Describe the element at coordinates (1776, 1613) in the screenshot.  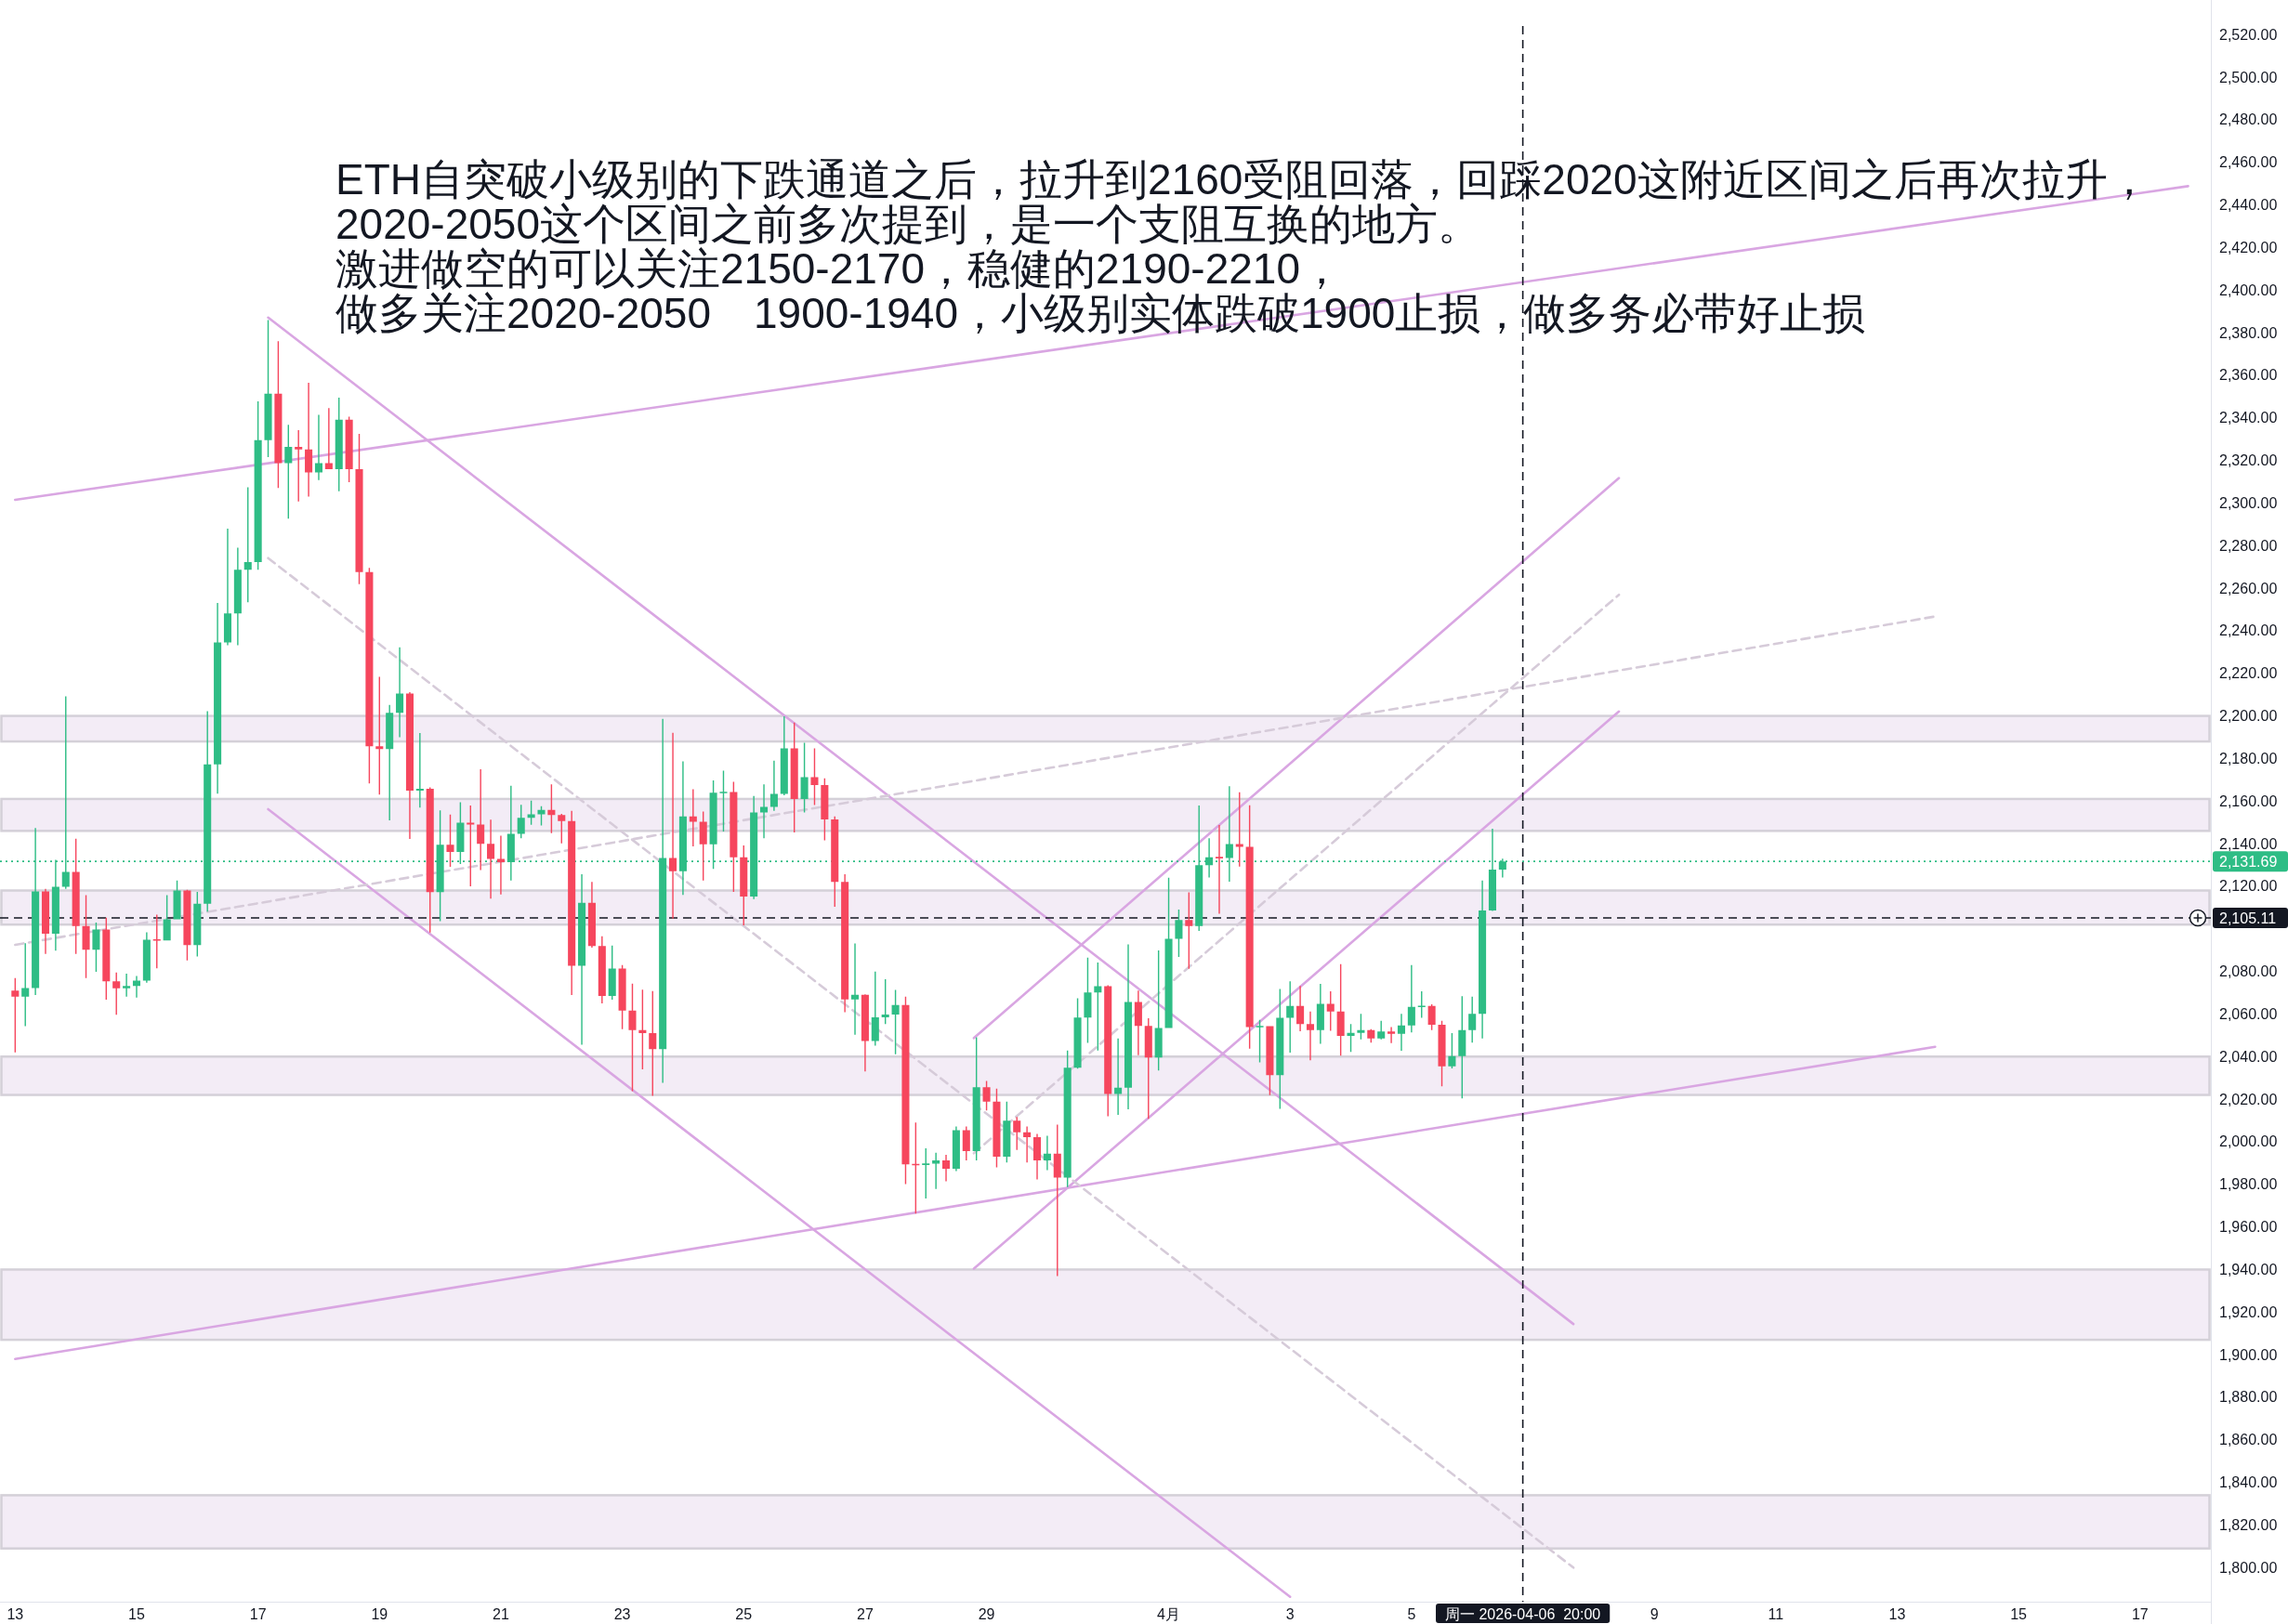
I see `x-tick-label: 11` at that location.